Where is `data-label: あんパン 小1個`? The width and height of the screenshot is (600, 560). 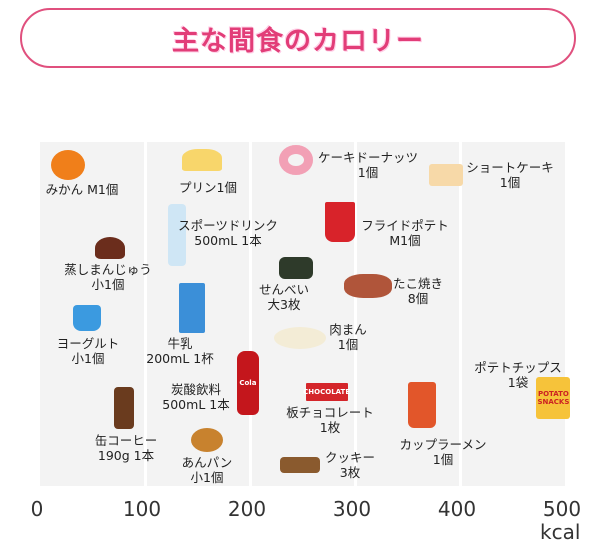 data-label: あんパン 小1個 is located at coordinates (207, 470).